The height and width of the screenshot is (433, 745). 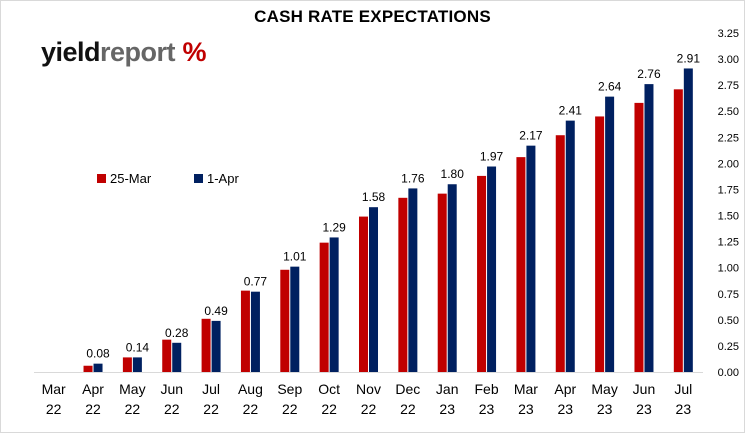 I want to click on logo-part-yield: yield, so click(x=71, y=52).